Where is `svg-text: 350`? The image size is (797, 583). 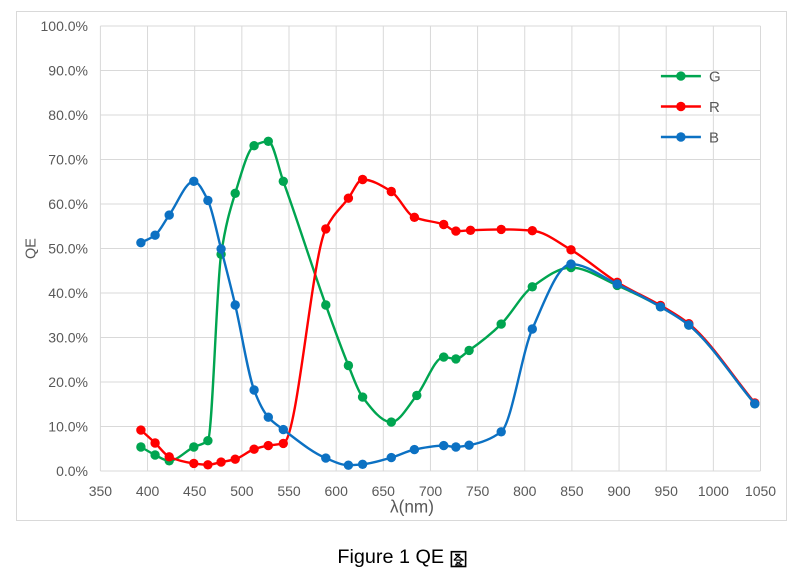 svg-text: 350 is located at coordinates (101, 491).